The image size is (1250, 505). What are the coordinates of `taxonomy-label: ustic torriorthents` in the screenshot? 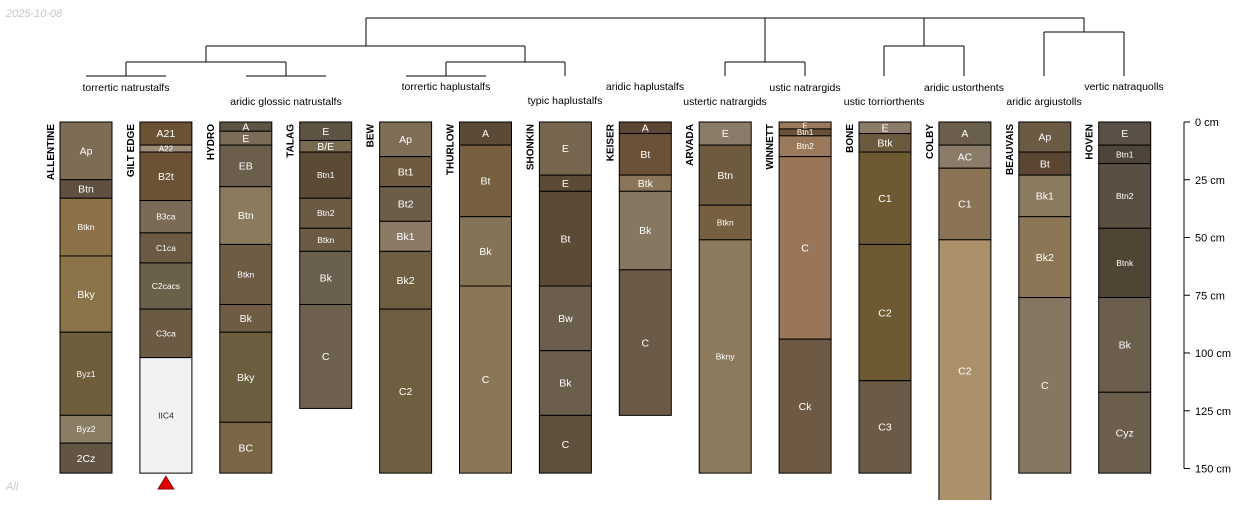 It's located at (884, 102).